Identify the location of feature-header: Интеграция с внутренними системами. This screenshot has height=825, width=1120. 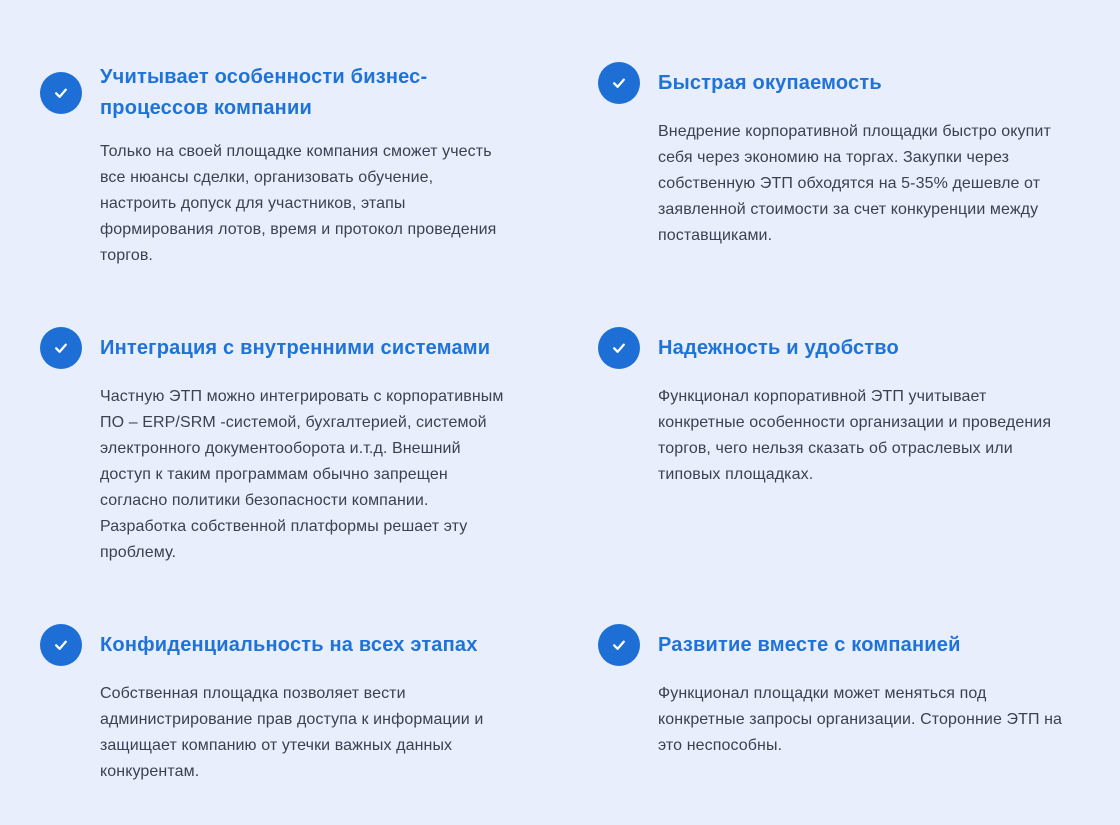
(279, 348).